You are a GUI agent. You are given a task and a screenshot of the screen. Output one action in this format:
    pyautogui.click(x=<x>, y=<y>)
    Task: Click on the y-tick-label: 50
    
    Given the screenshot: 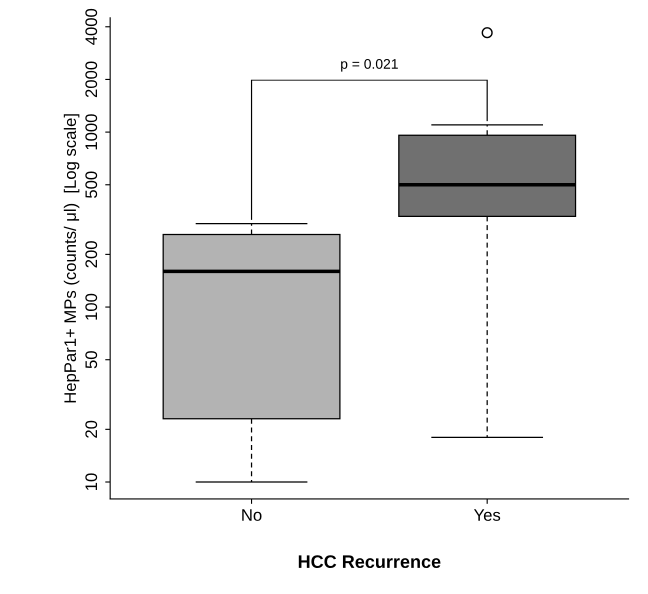 What is the action you would take?
    pyautogui.click(x=91, y=359)
    